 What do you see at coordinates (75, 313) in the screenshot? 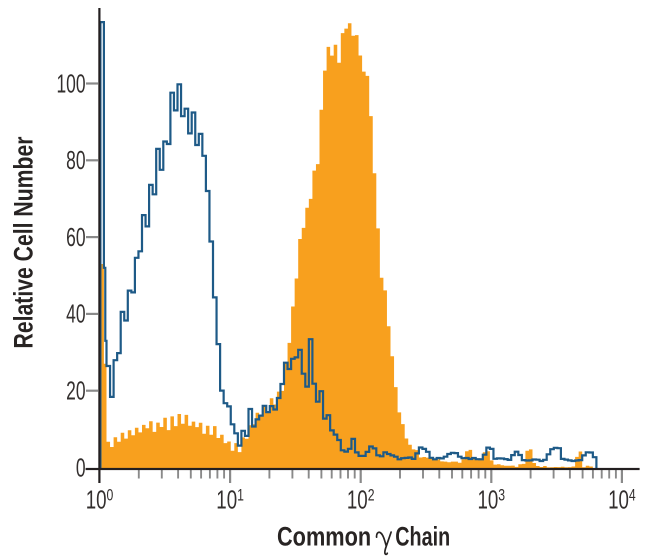
I see `svg-text: 40` at bounding box center [75, 313].